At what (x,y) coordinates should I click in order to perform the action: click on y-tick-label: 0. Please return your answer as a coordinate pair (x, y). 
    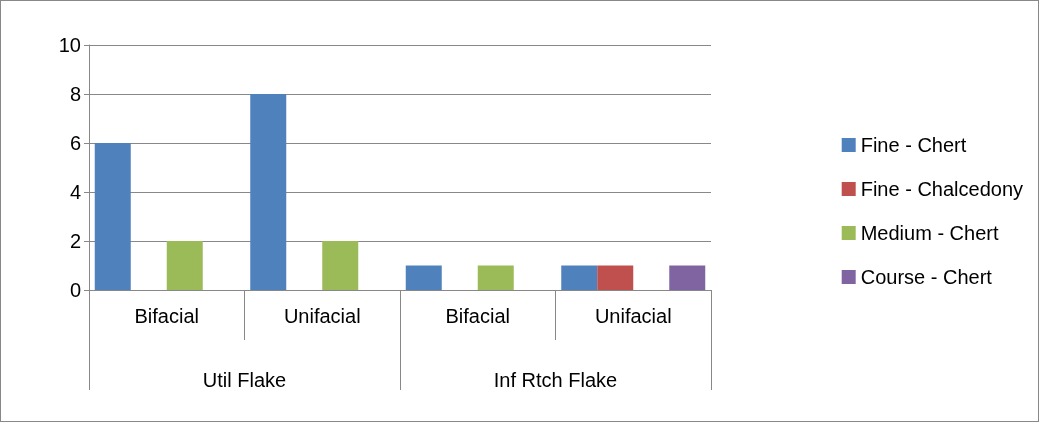
    Looking at the image, I should click on (75, 290).